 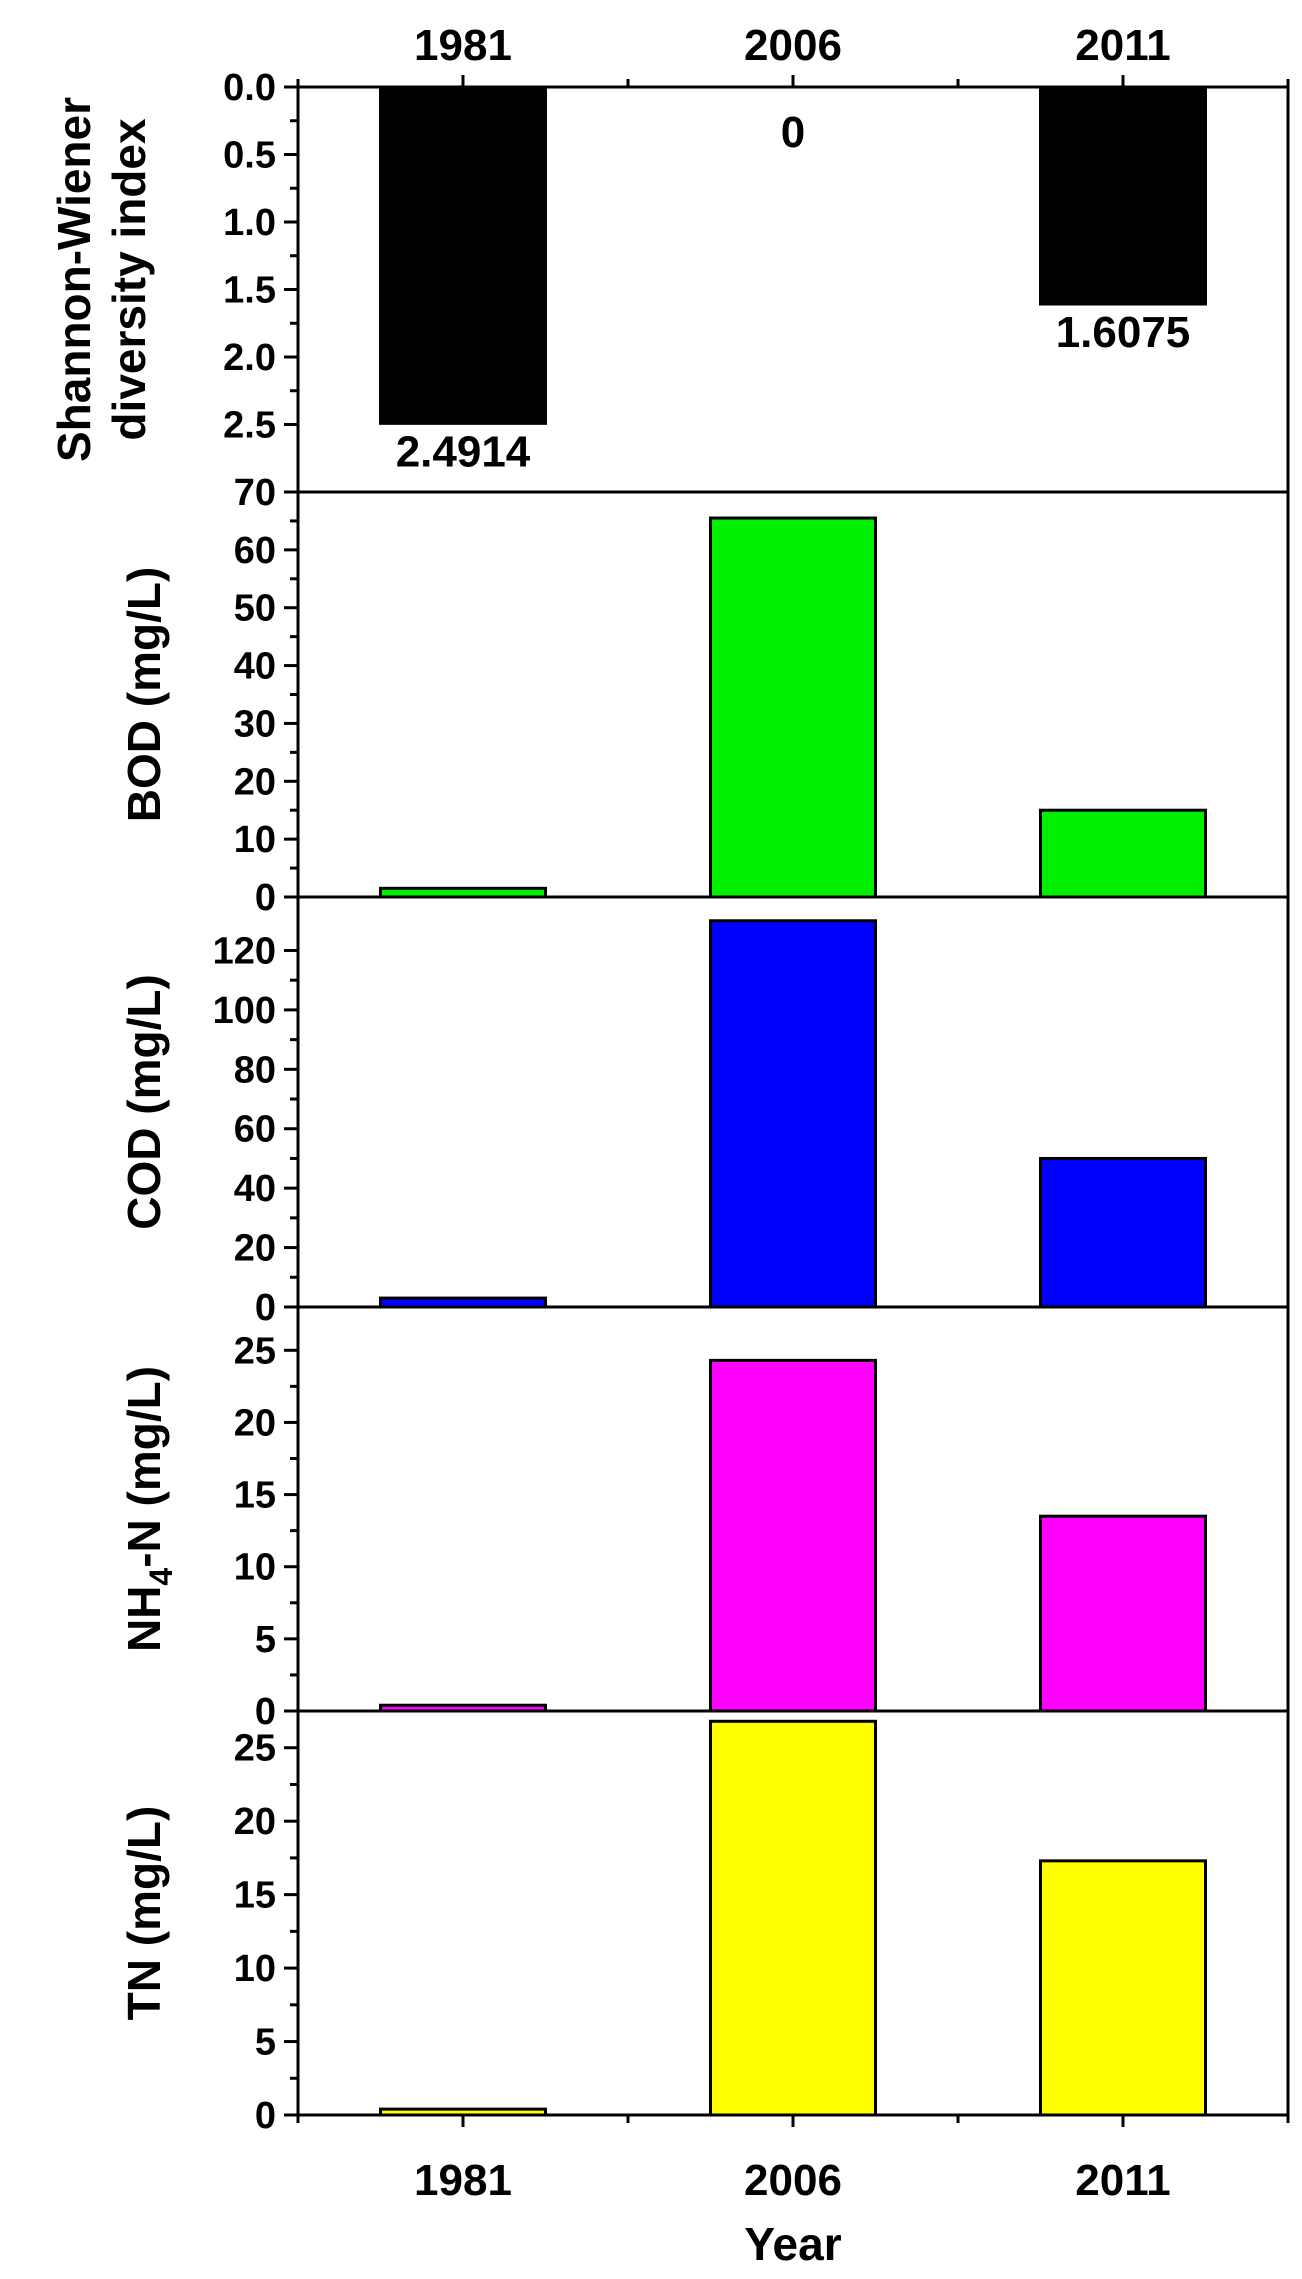 I want to click on y-tick-label-bod: 0, so click(x=265, y=898).